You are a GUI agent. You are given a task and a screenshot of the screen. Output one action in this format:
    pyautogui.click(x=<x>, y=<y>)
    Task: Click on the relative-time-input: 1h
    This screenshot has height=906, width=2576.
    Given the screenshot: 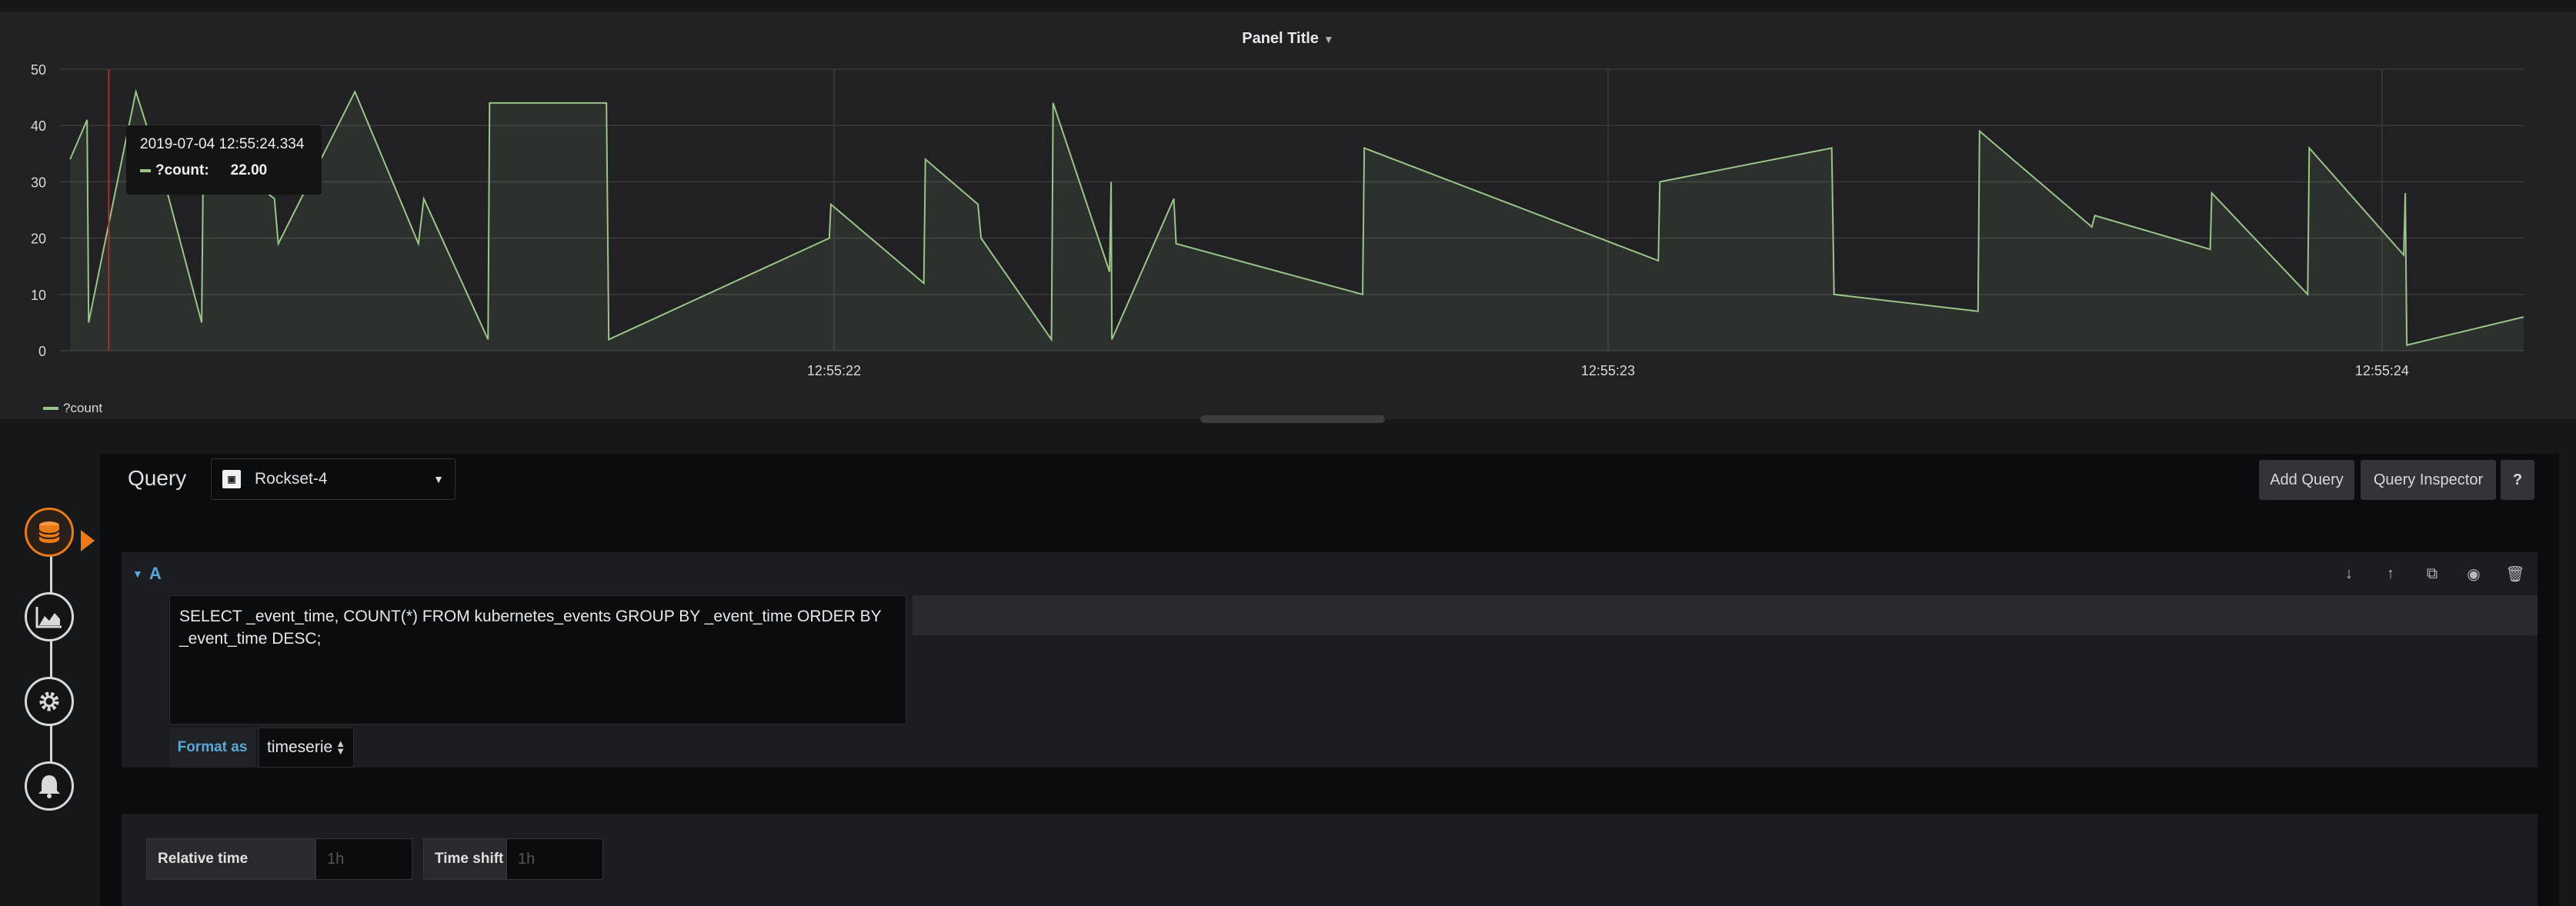 What is the action you would take?
    pyautogui.click(x=364, y=859)
    